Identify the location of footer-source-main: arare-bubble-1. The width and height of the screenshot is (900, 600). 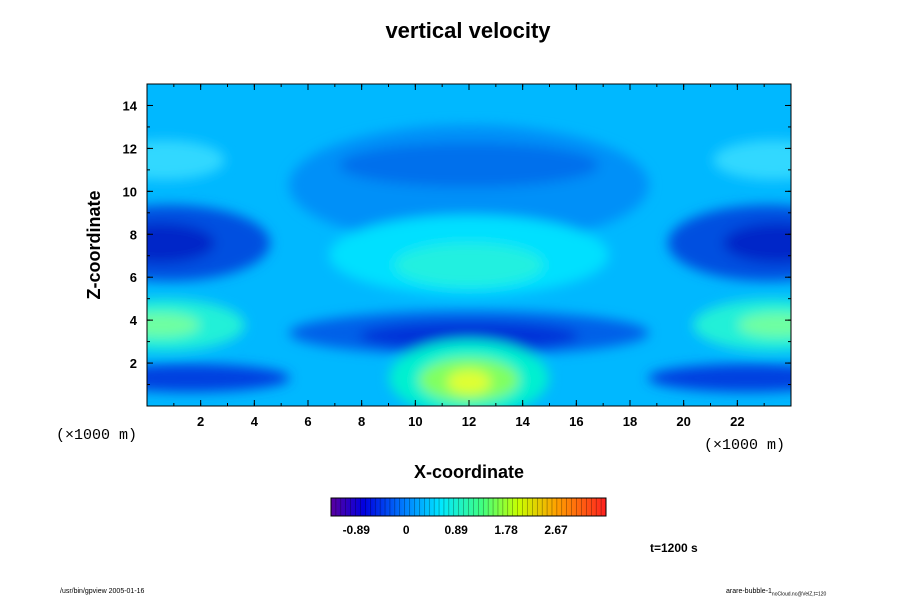
(749, 591).